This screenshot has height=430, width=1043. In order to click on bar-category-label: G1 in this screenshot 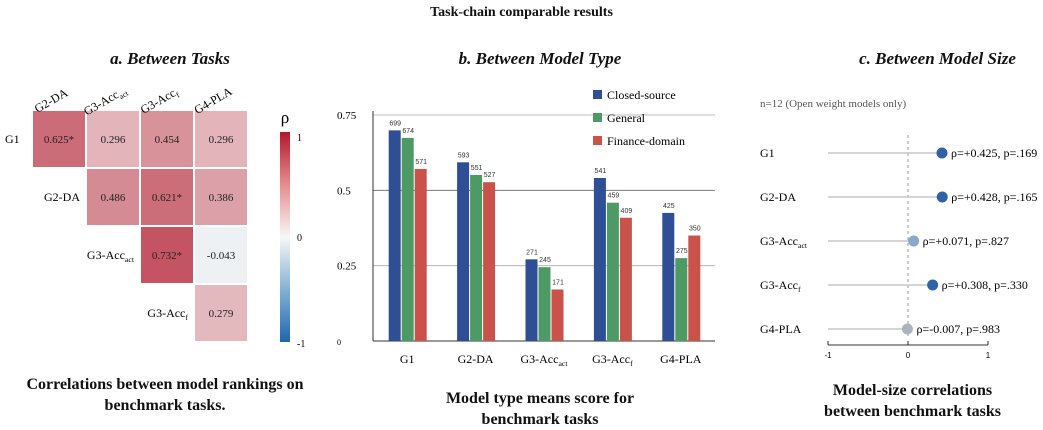, I will do `click(407, 359)`.